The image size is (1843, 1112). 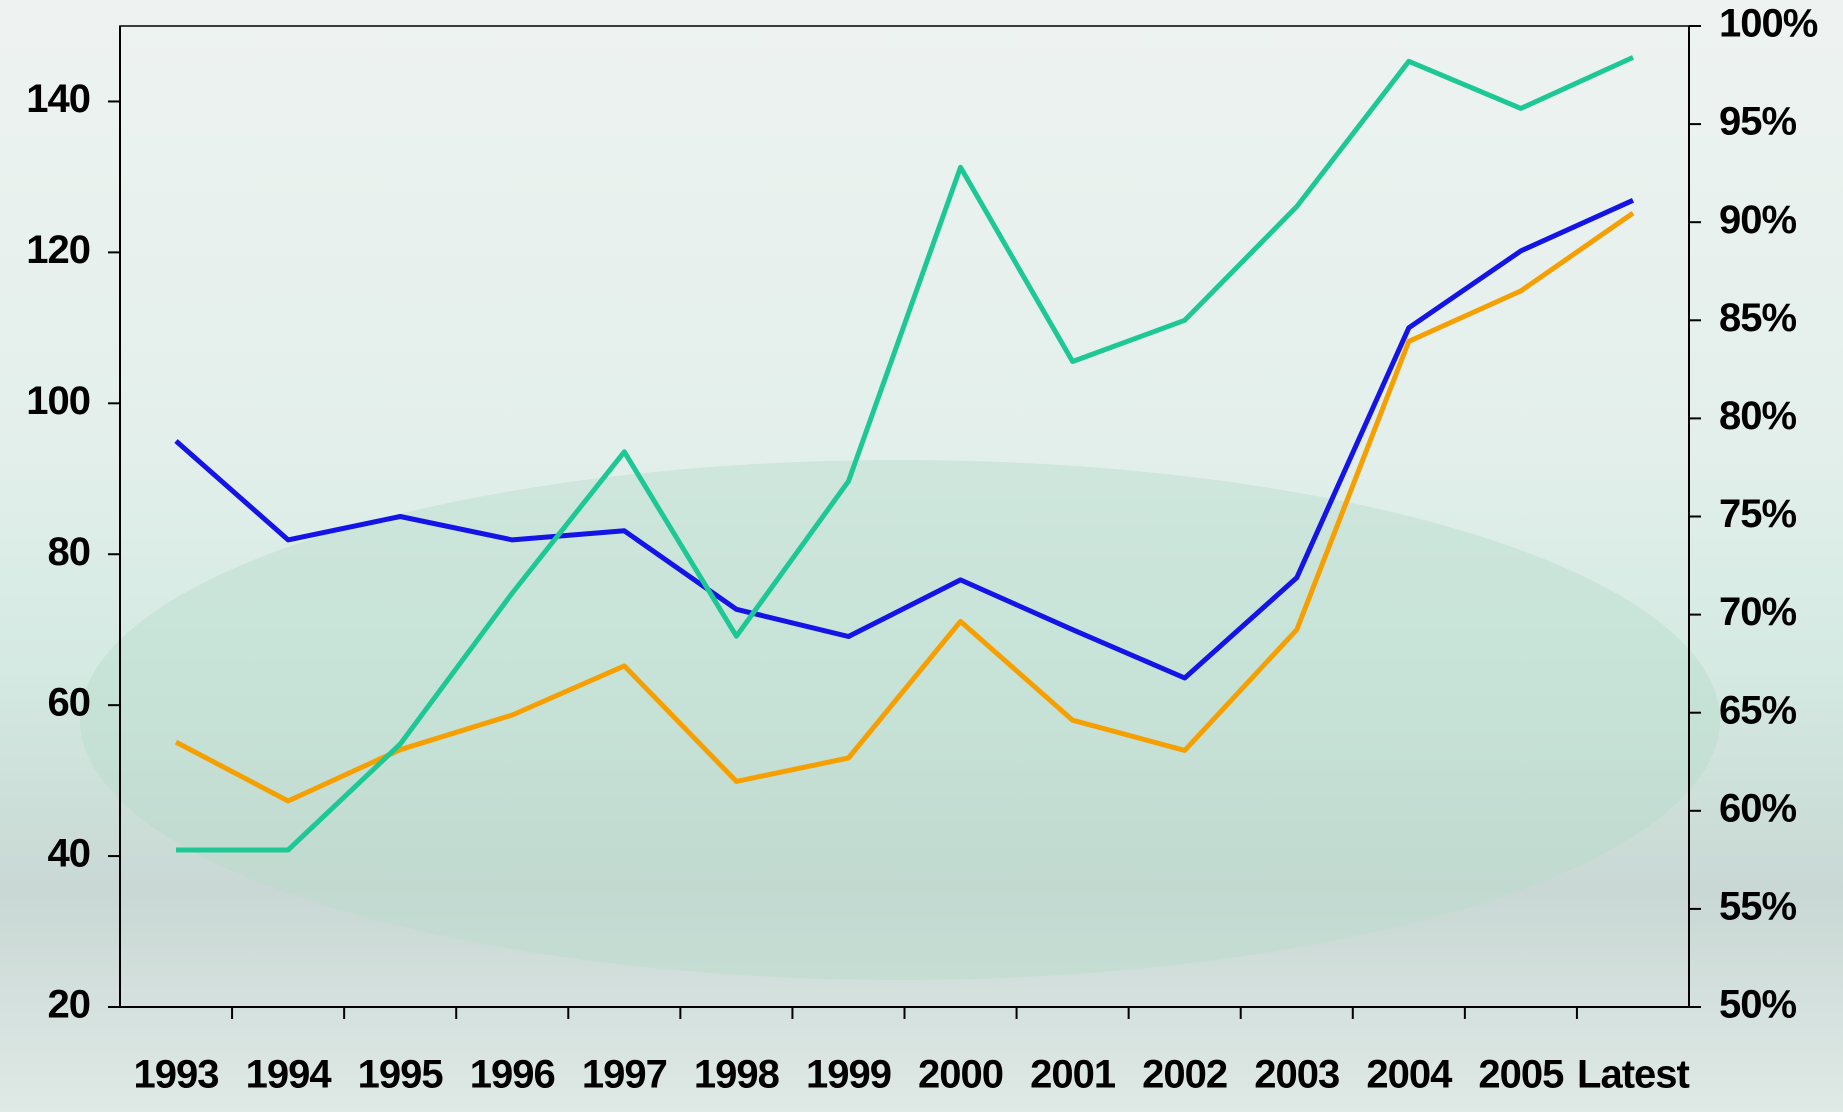 I want to click on y2-tick-label: 95%, so click(x=1757, y=122).